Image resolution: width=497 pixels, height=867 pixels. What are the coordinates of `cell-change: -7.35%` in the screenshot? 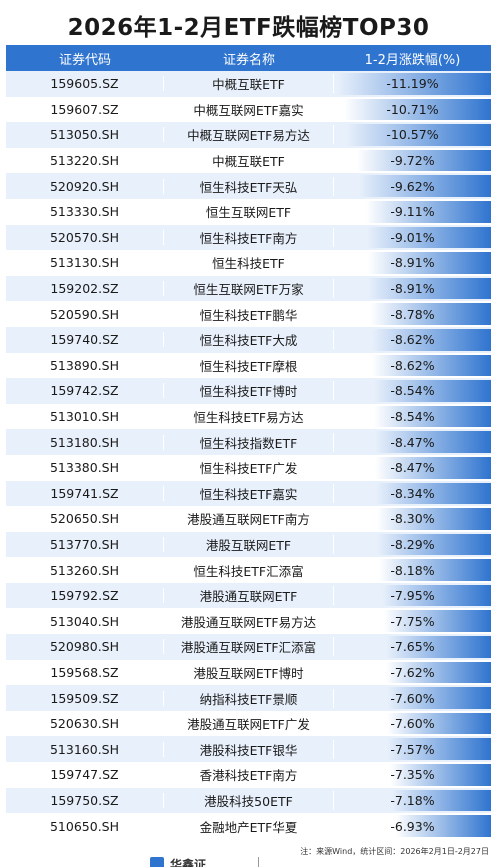 It's located at (412, 775).